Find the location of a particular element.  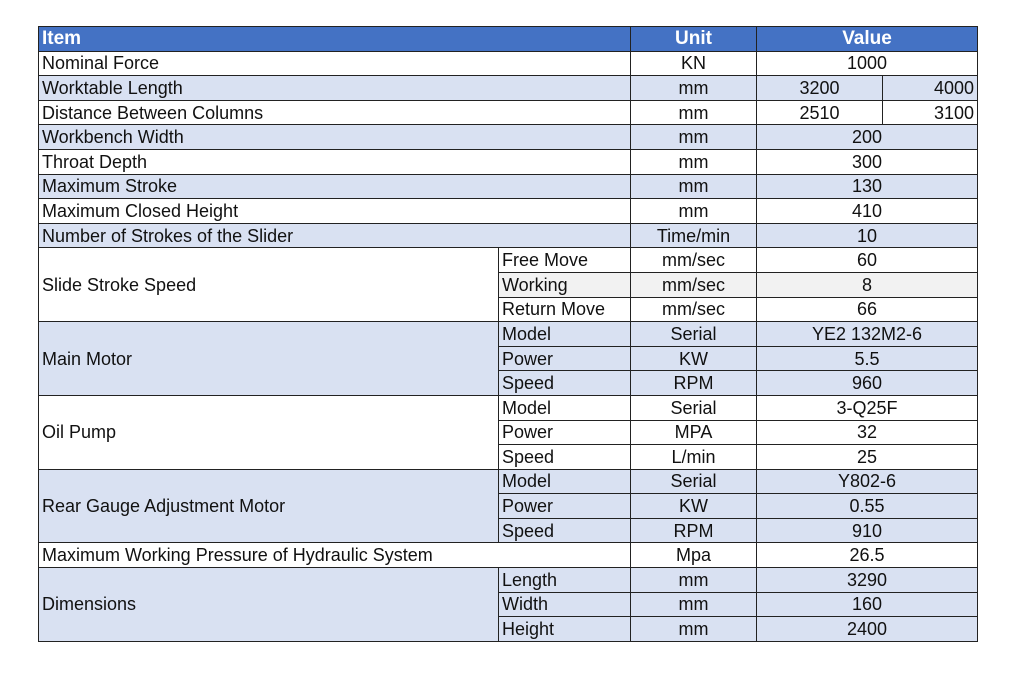

value-cell: 0.55 is located at coordinates (867, 506).